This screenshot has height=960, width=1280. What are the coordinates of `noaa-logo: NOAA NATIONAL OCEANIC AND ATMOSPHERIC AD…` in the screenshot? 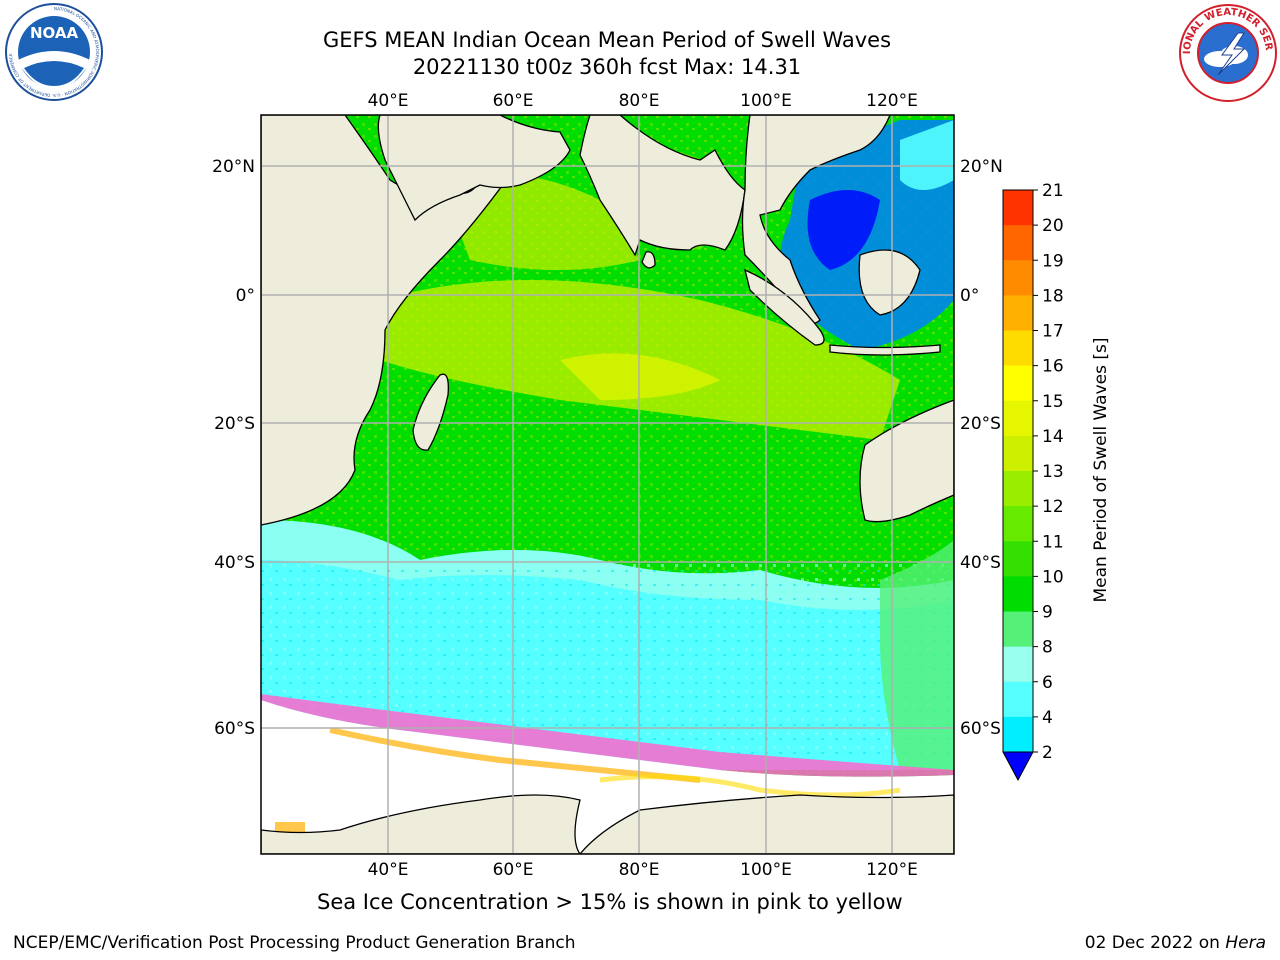 It's located at (54, 52).